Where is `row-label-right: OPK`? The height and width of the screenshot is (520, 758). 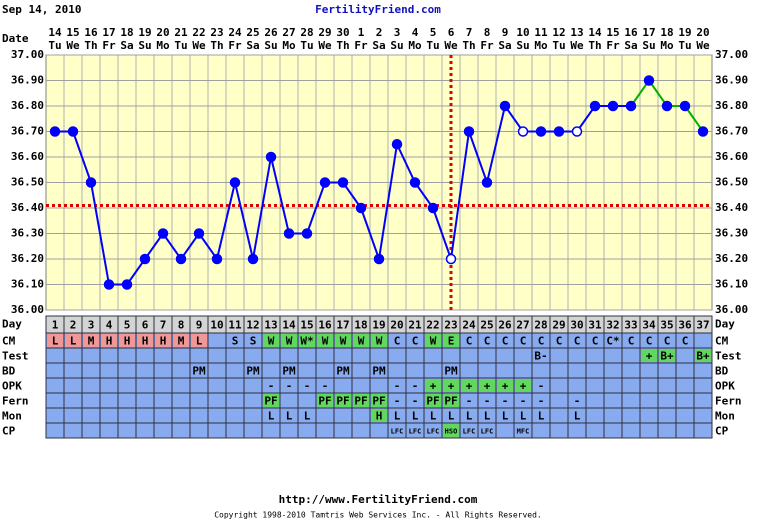 row-label-right: OPK is located at coordinates (725, 386).